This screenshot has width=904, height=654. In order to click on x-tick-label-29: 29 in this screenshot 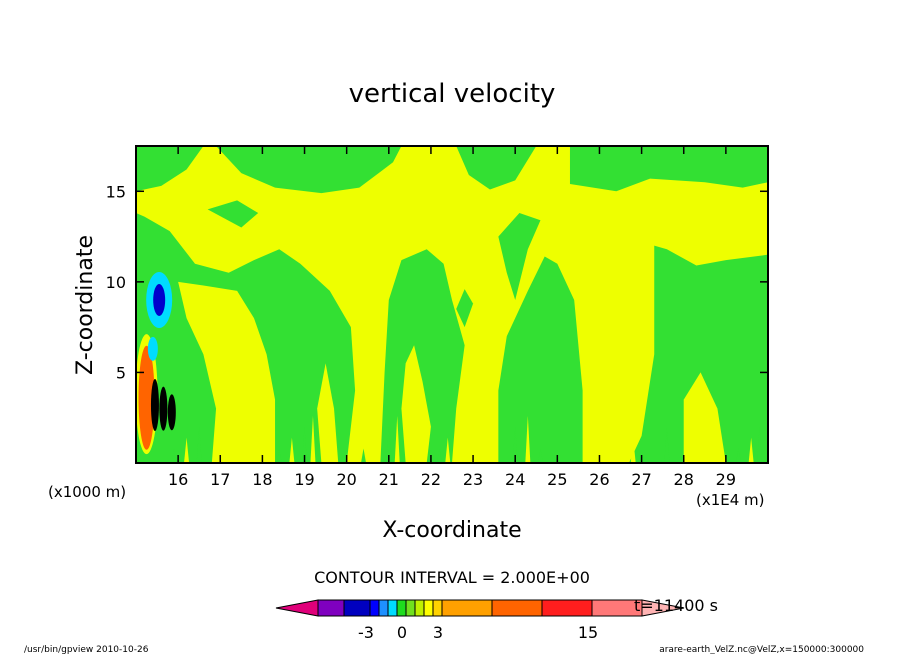, I will do `click(726, 479)`.